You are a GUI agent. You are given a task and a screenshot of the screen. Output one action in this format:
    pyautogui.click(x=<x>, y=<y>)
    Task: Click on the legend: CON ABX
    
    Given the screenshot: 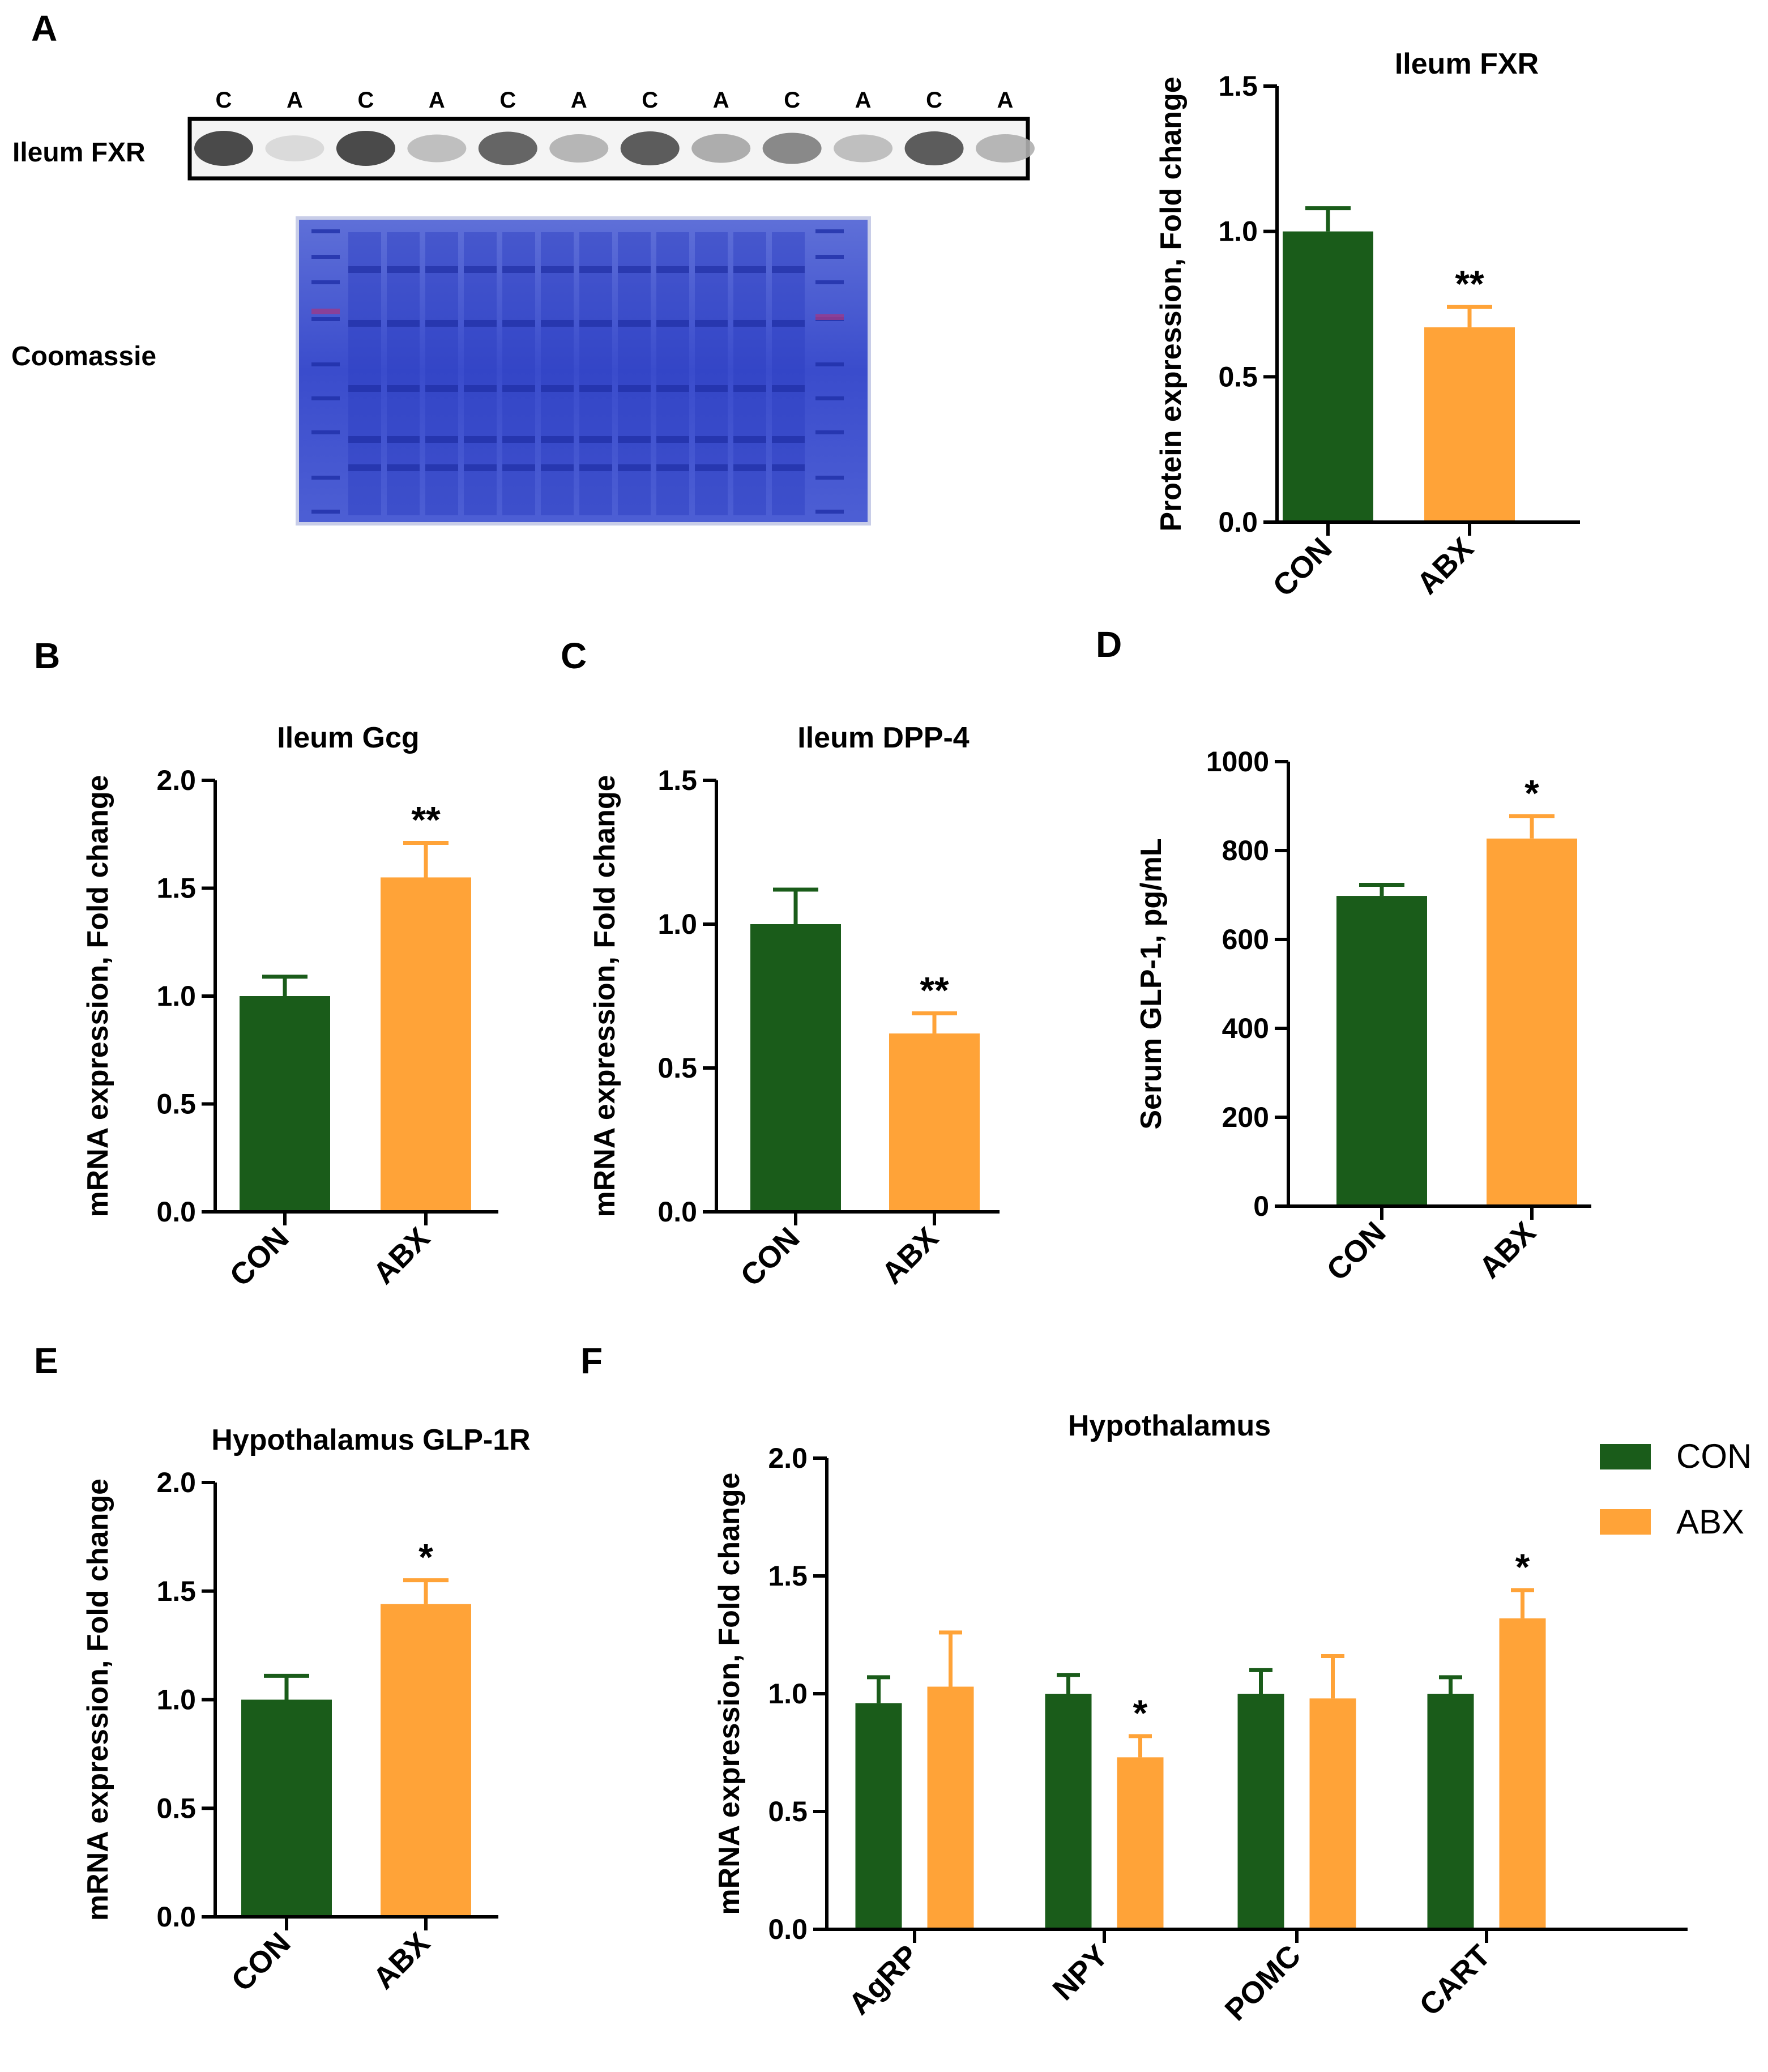 What is the action you would take?
    pyautogui.click(x=1676, y=1489)
    